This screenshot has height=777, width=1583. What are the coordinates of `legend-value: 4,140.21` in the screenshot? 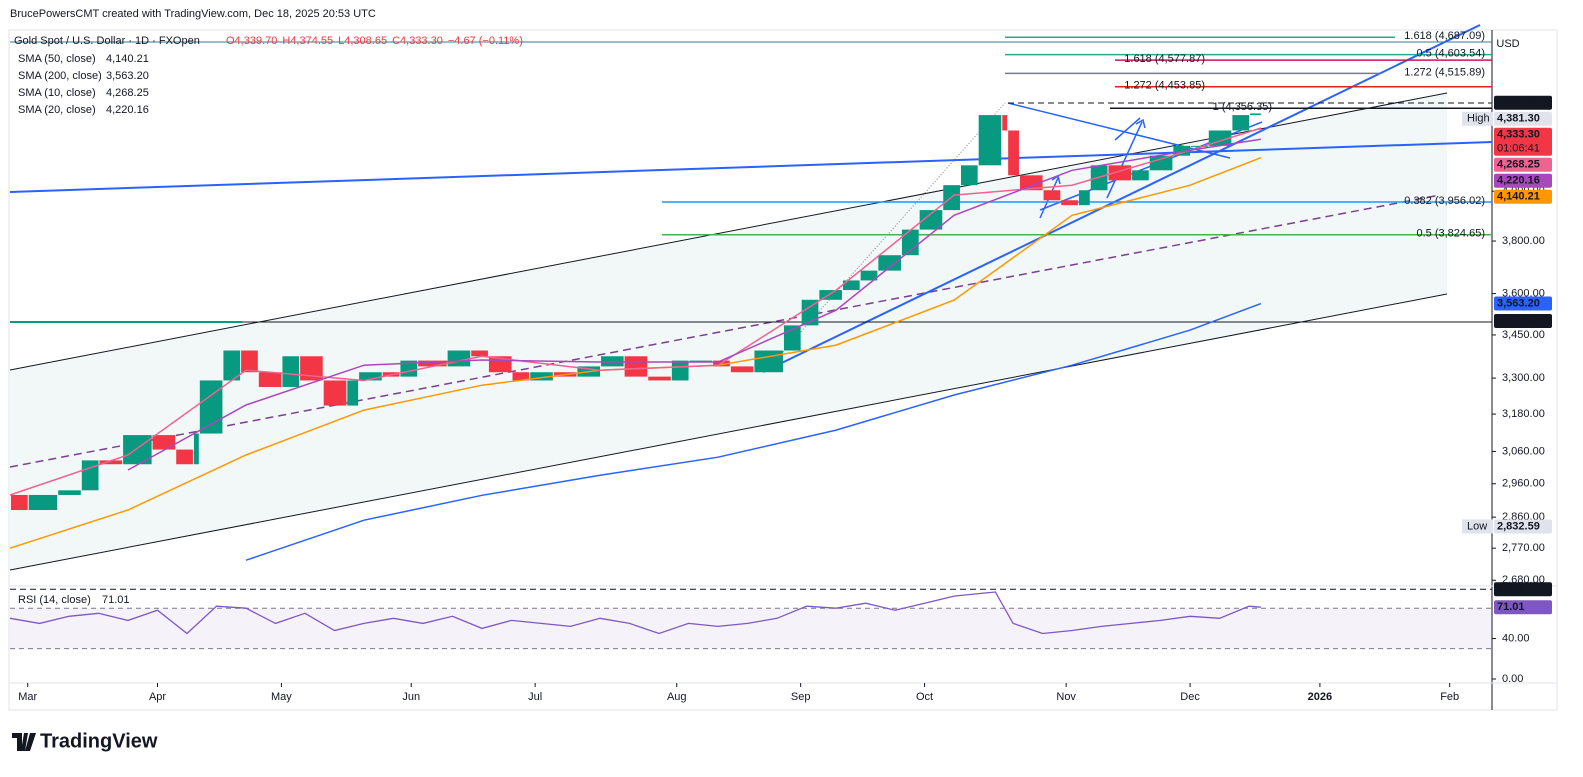 It's located at (127, 59).